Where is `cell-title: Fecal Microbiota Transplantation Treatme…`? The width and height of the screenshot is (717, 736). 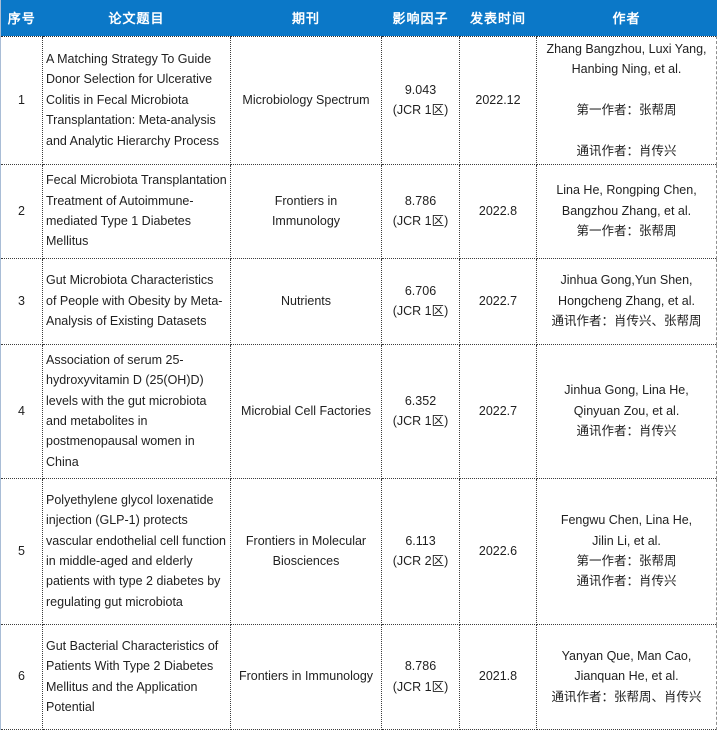 cell-title: Fecal Microbiota Transplantation Treatme… is located at coordinates (136, 211).